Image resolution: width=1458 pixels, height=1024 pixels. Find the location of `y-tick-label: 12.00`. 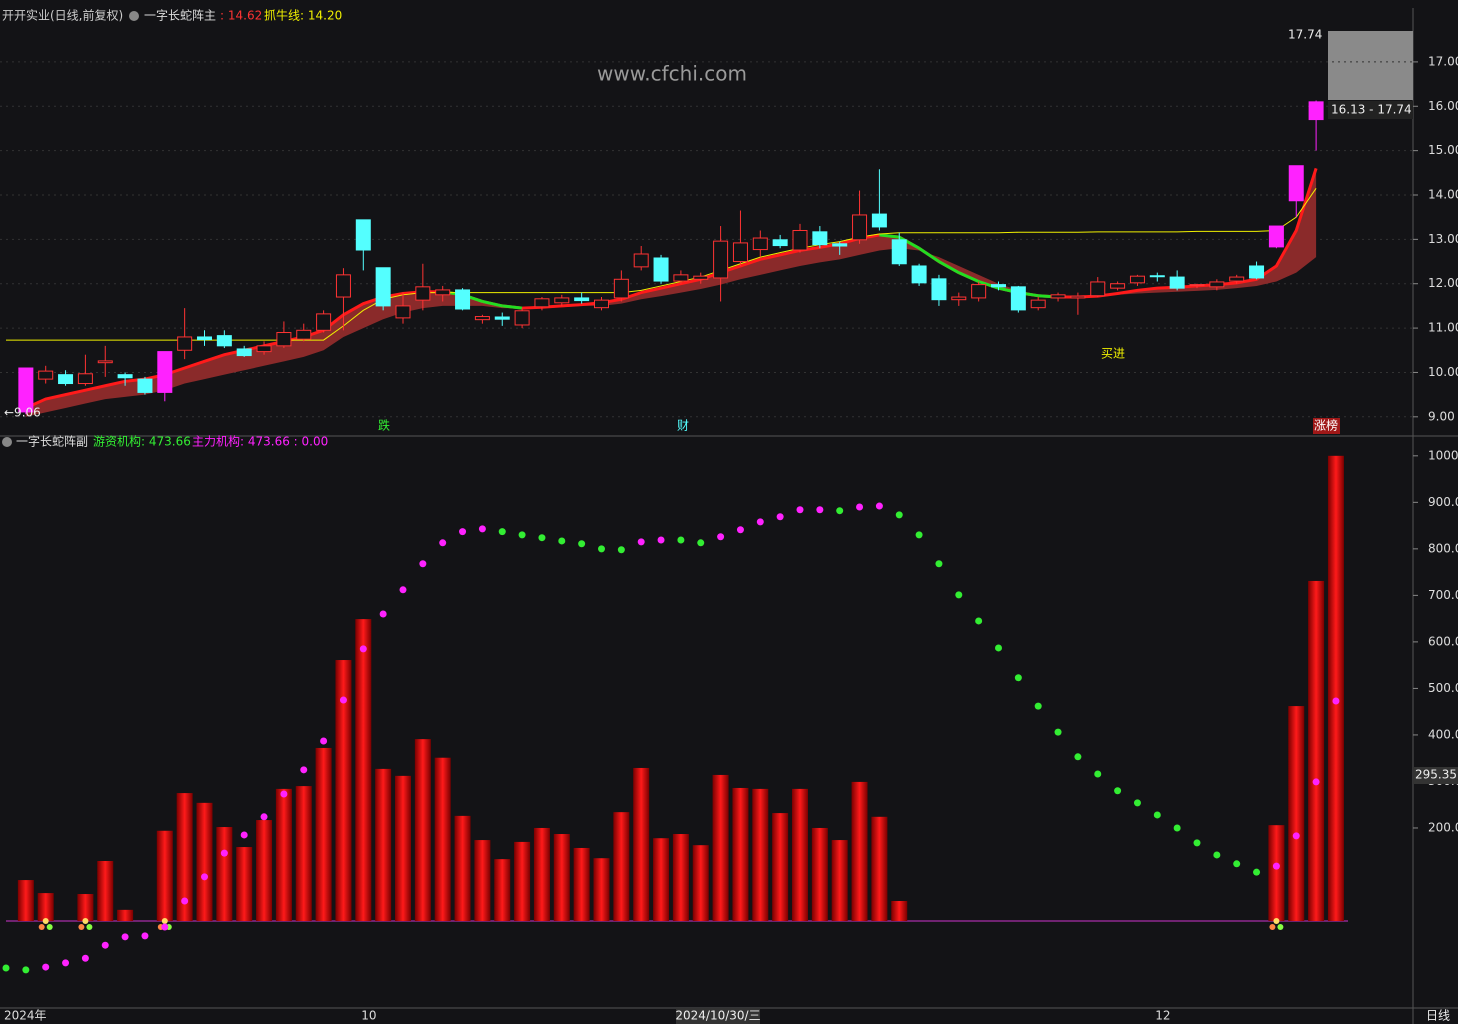

y-tick-label: 12.00 is located at coordinates (1443, 283).